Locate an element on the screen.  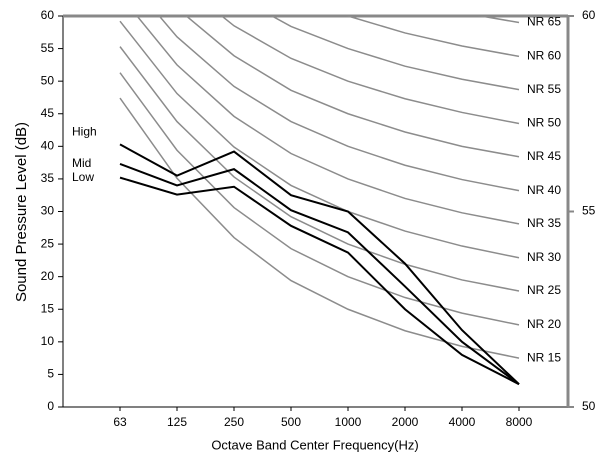
series-label: NR 25 is located at coordinates (544, 290).